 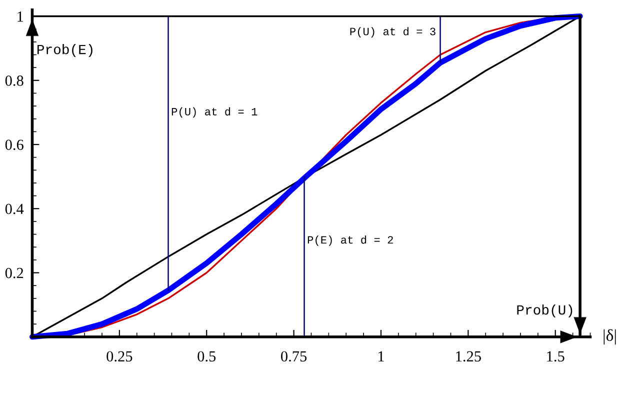 What do you see at coordinates (544, 311) in the screenshot?
I see `annotation: Prob(U)` at bounding box center [544, 311].